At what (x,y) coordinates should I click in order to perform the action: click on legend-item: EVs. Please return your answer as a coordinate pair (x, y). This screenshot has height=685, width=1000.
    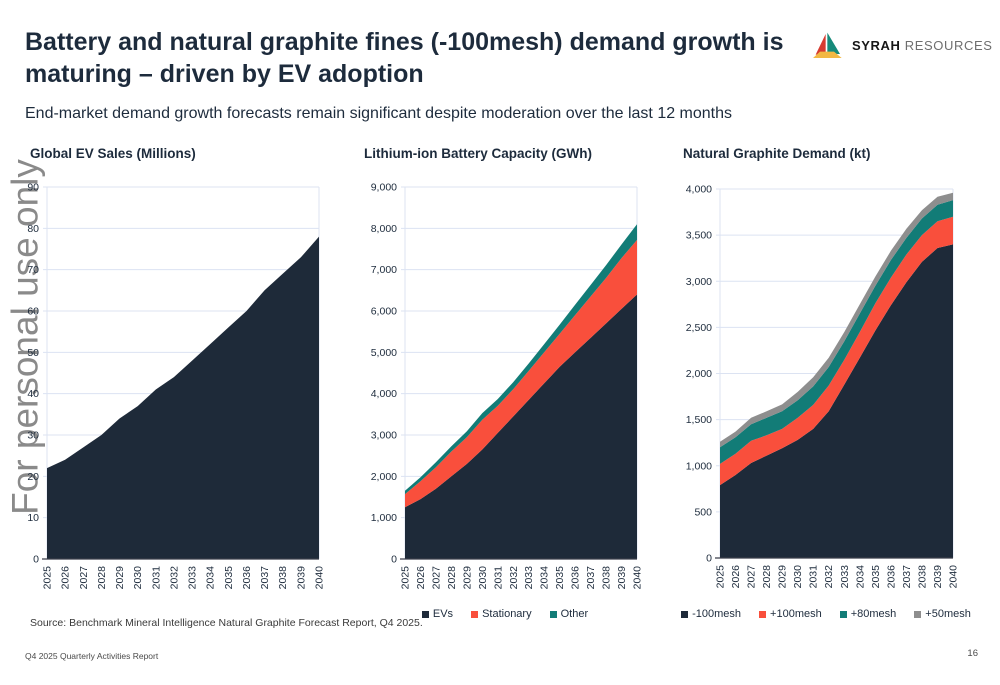
    Looking at the image, I should click on (437, 614).